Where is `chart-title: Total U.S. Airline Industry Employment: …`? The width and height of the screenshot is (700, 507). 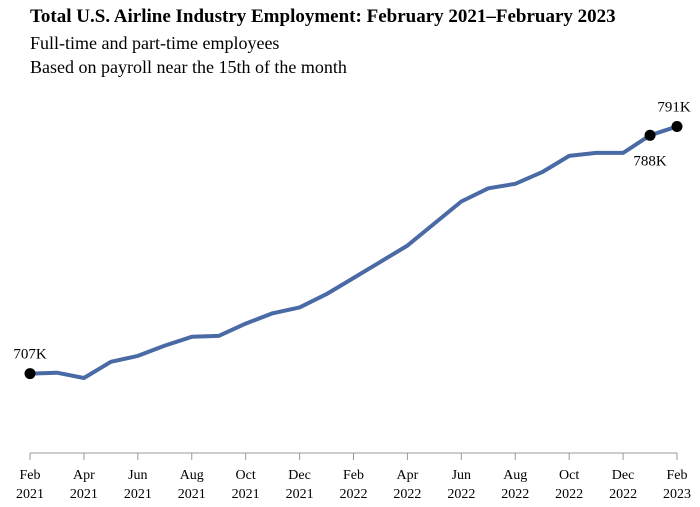 chart-title: Total U.S. Airline Industry Employment: … is located at coordinates (323, 16).